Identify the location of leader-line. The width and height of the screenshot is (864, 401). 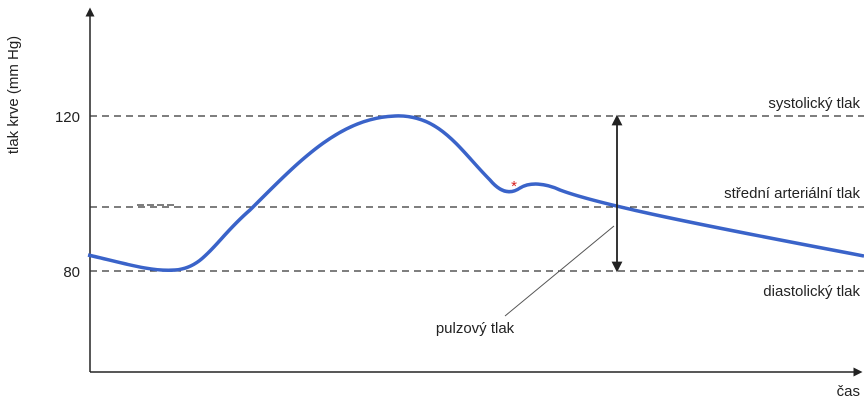
(559, 271).